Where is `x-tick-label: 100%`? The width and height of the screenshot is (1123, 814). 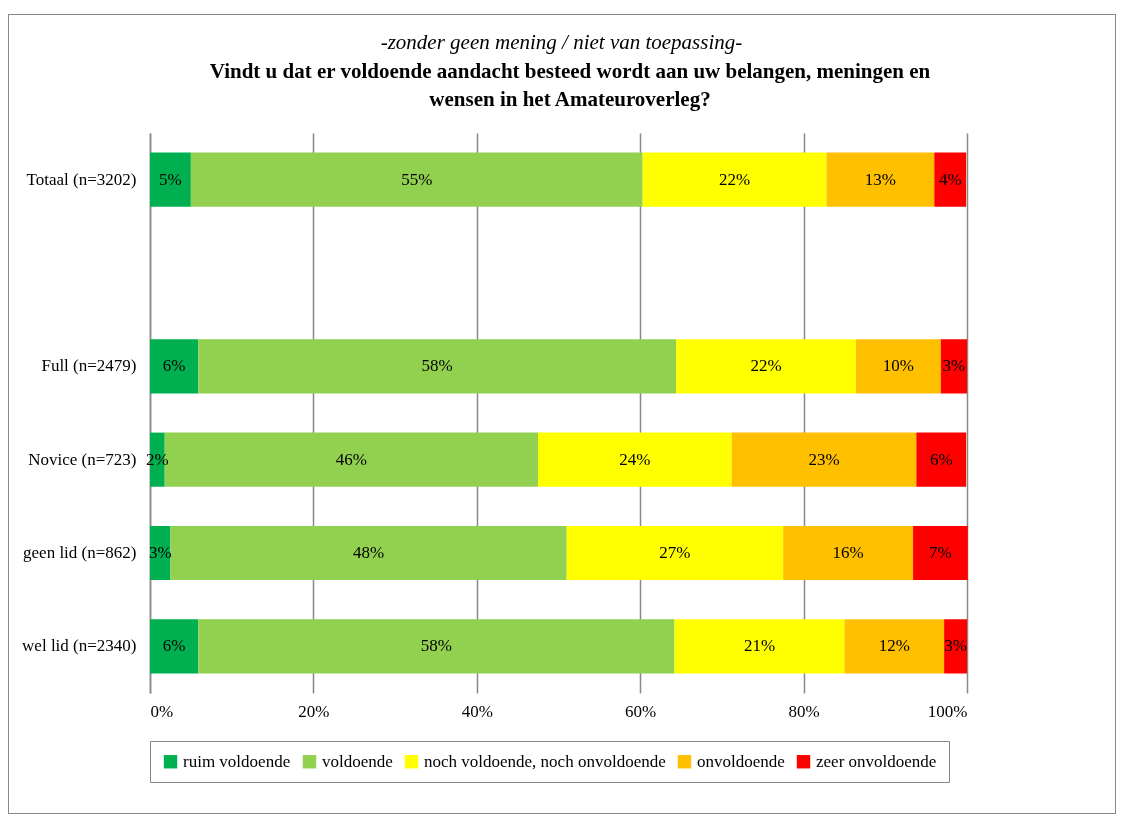 x-tick-label: 100% is located at coordinates (947, 711).